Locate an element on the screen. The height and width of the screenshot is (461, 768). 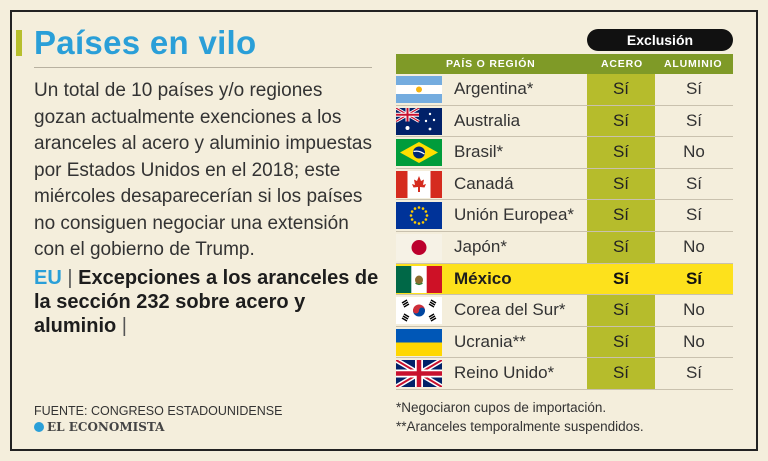
title-accent-bar is located at coordinates (19, 43).